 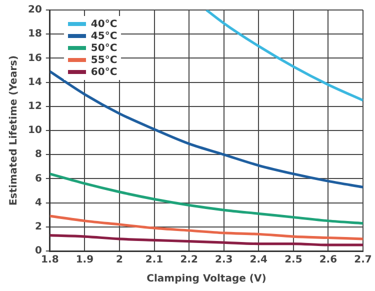 I want to click on y-tick-label: 16, so click(x=35, y=58).